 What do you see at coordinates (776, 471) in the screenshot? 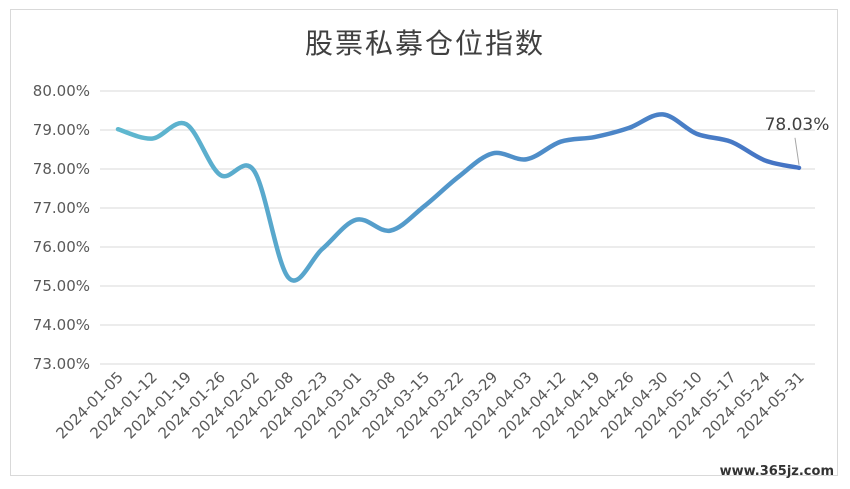
I see `watermark: www.365jz.com` at bounding box center [776, 471].